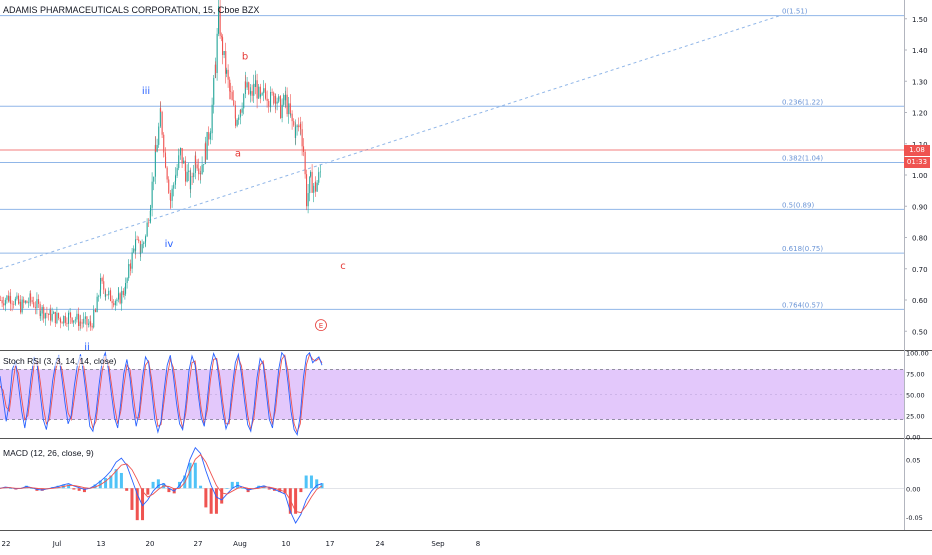 Image resolution: width=932 pixels, height=555 pixels. Describe the element at coordinates (920, 332) in the screenshot. I see `y-tick-label: 0.50` at that location.